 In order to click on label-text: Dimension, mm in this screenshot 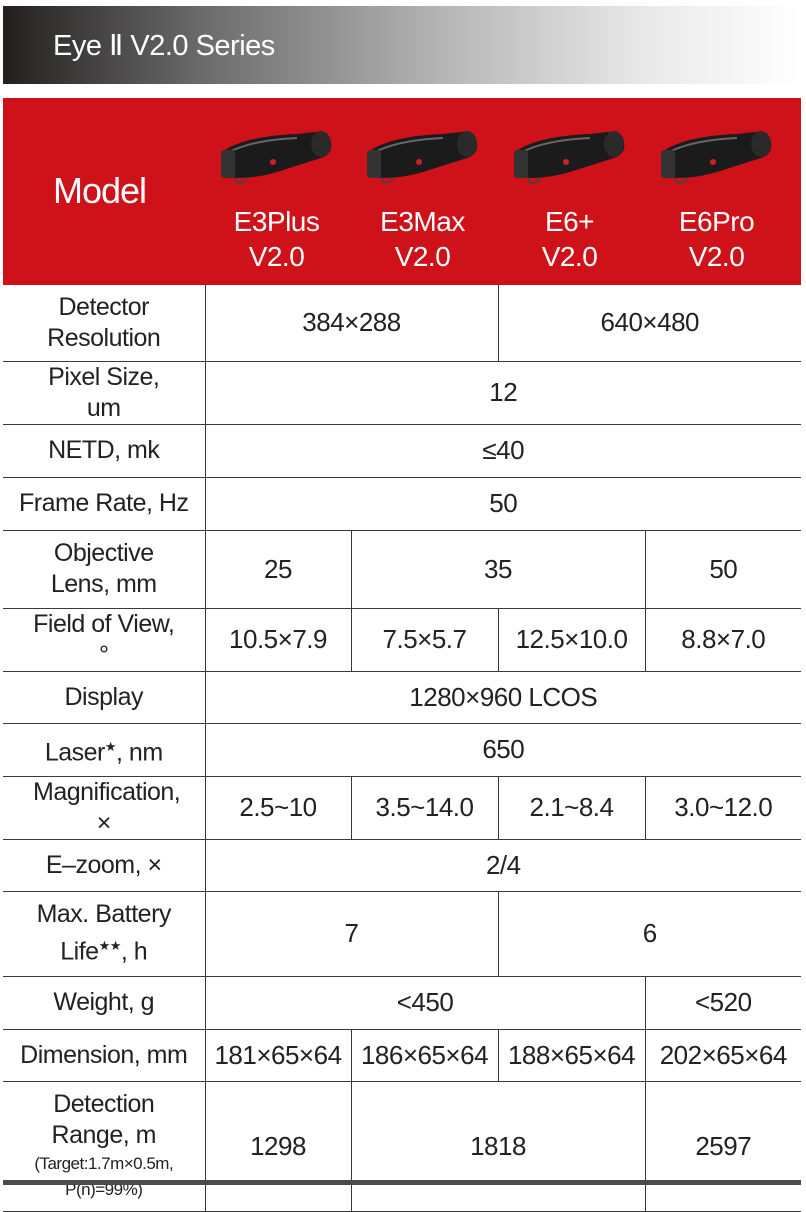, I will do `click(104, 1054)`.